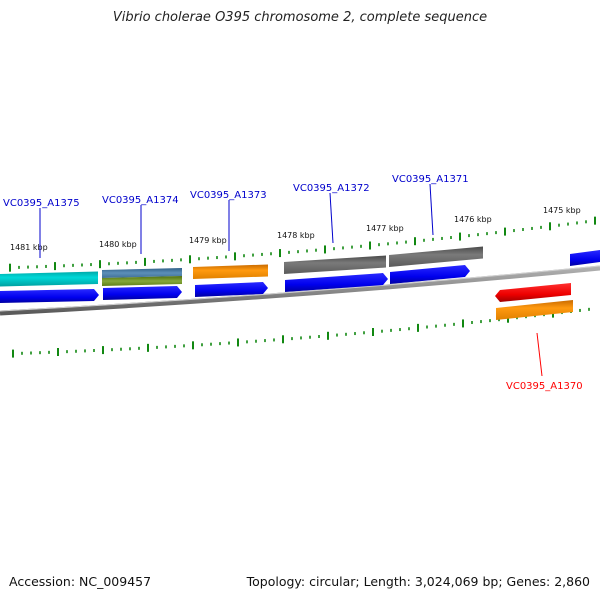 This screenshot has height=600, width=600. Describe the element at coordinates (336, 282) in the screenshot. I see `gene-arrow-vc0395-a1372` at that location.